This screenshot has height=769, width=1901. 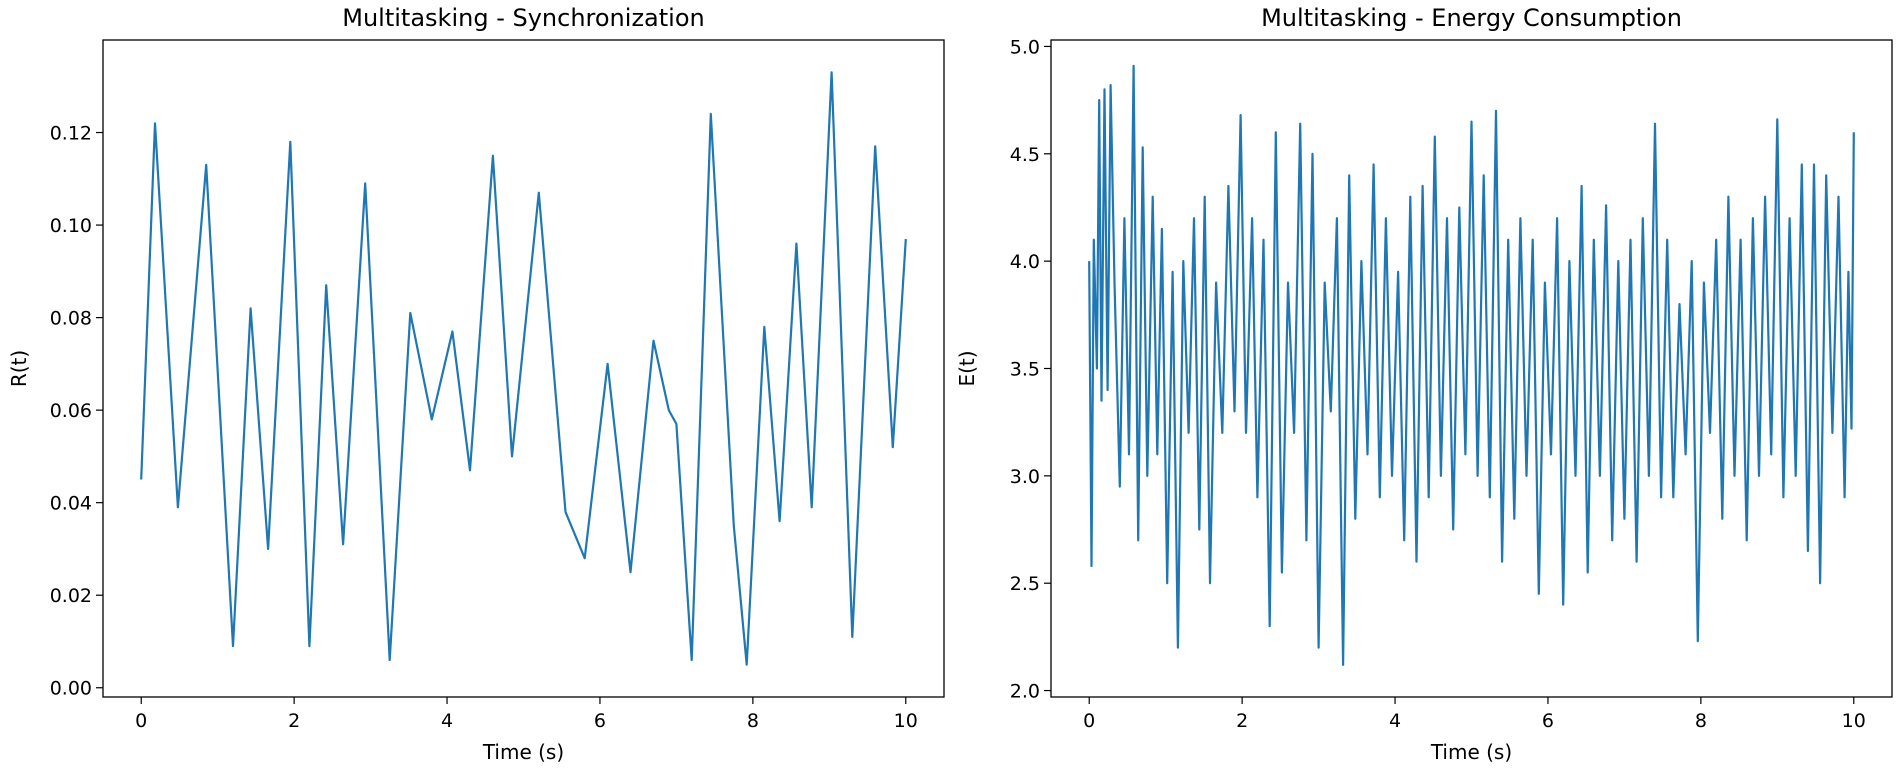 I want to click on chart-title: Multitasking - Energy Consumption, so click(x=1471, y=18).